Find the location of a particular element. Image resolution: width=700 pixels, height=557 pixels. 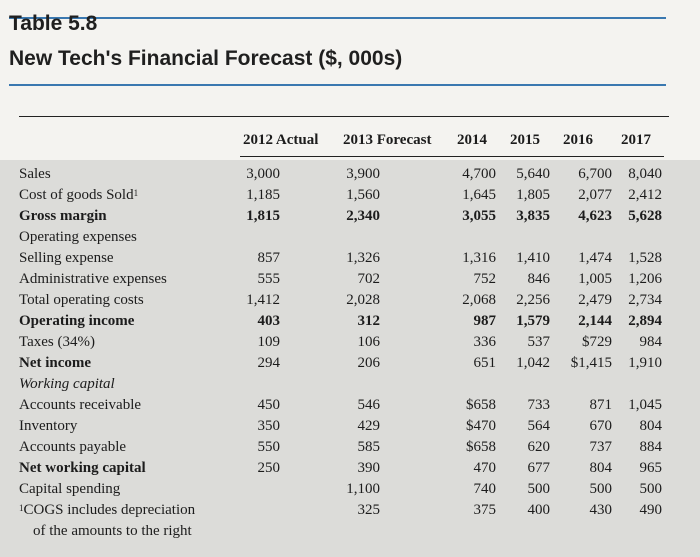

cell: 294 is located at coordinates (269, 363).